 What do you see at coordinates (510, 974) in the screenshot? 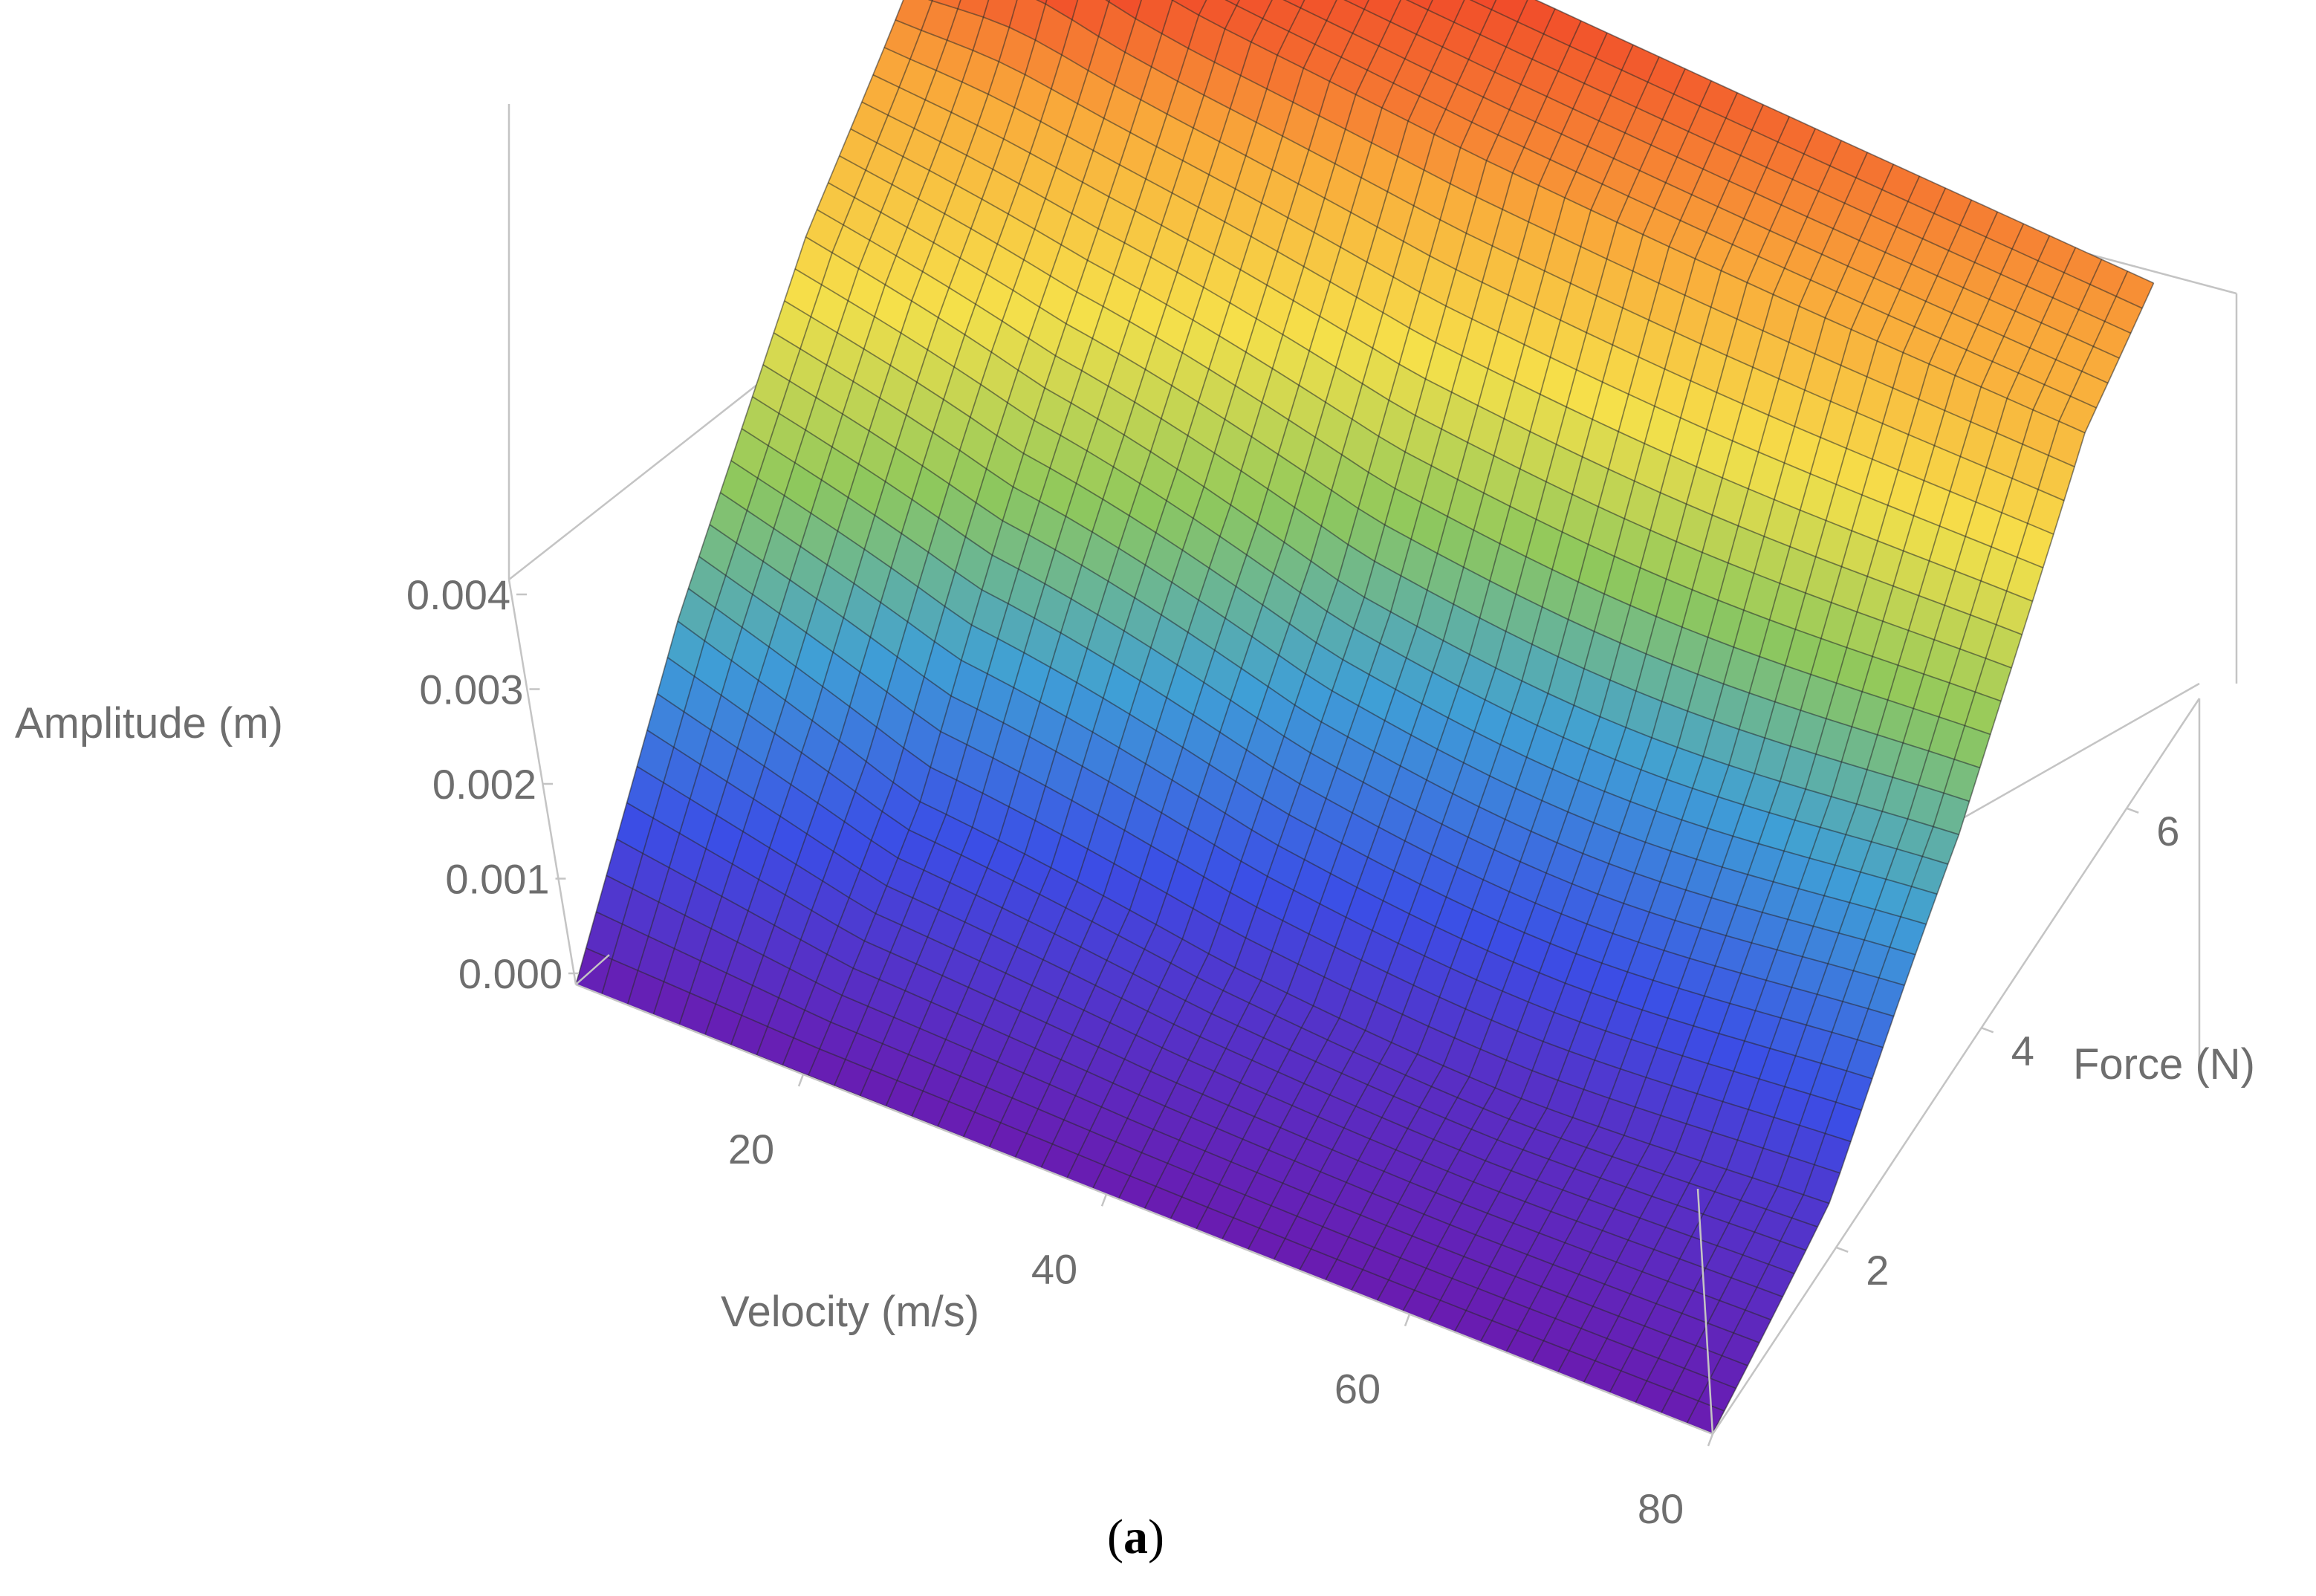
I see `amplitude-tick-label: 0.000` at bounding box center [510, 974].